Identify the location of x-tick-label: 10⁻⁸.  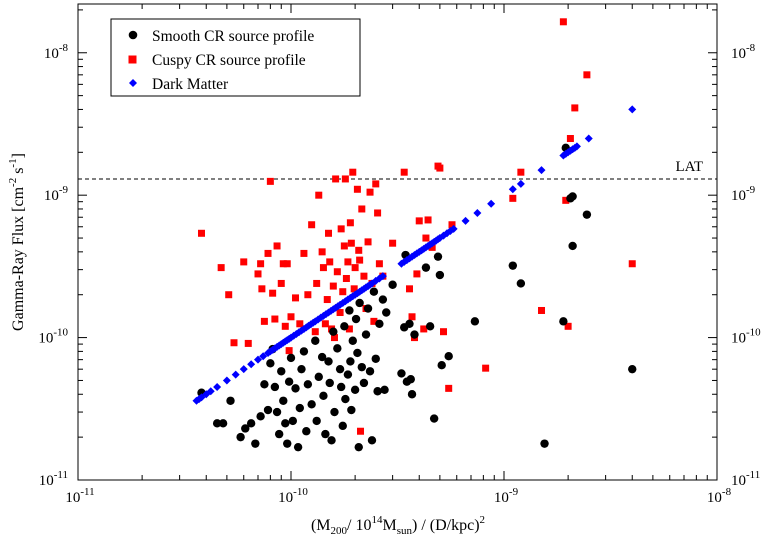
(719, 496).